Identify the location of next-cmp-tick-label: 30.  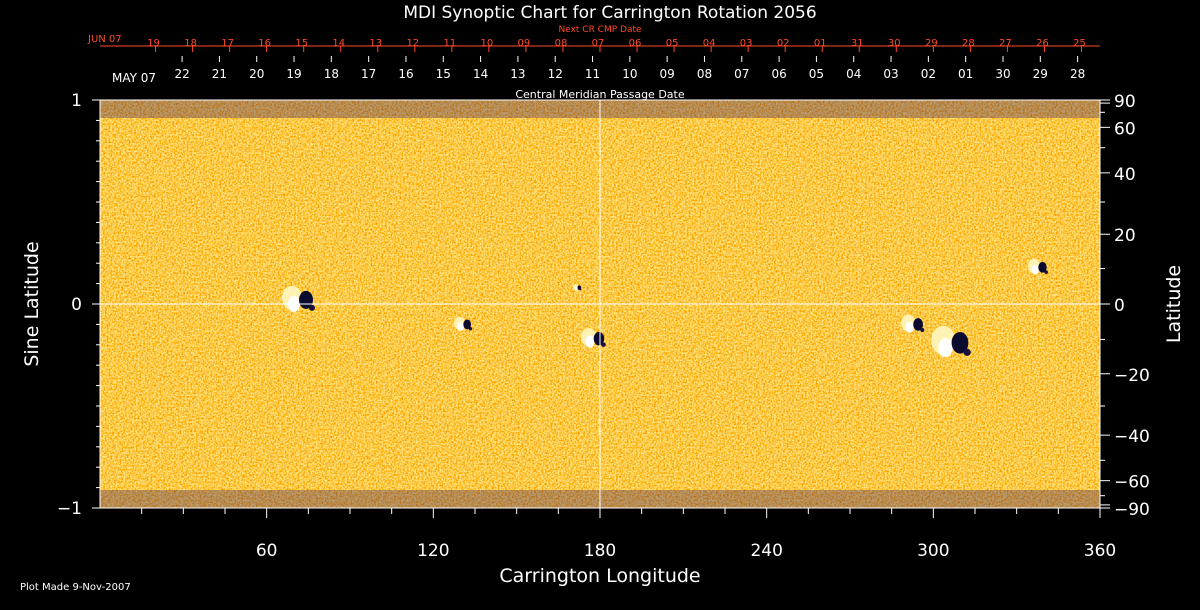
(894, 43).